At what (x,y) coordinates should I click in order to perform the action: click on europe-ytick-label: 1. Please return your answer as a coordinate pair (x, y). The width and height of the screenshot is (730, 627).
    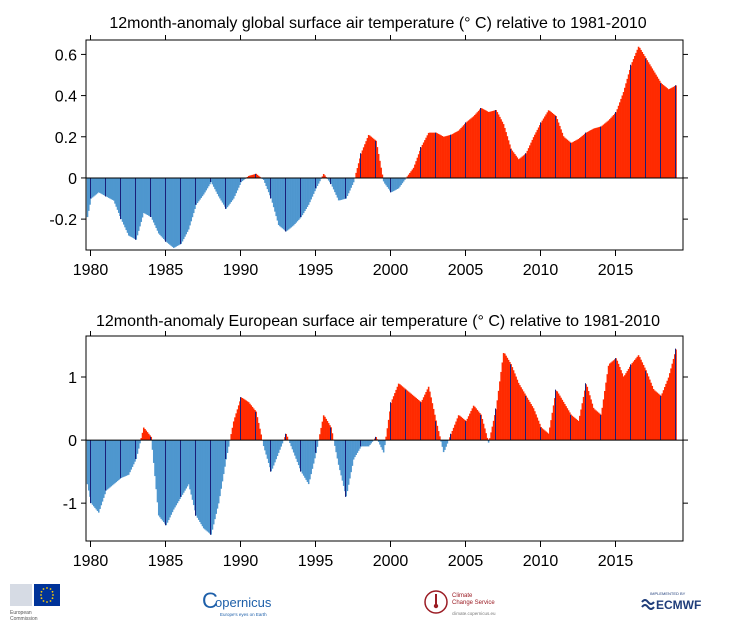
    Looking at the image, I should click on (72, 378).